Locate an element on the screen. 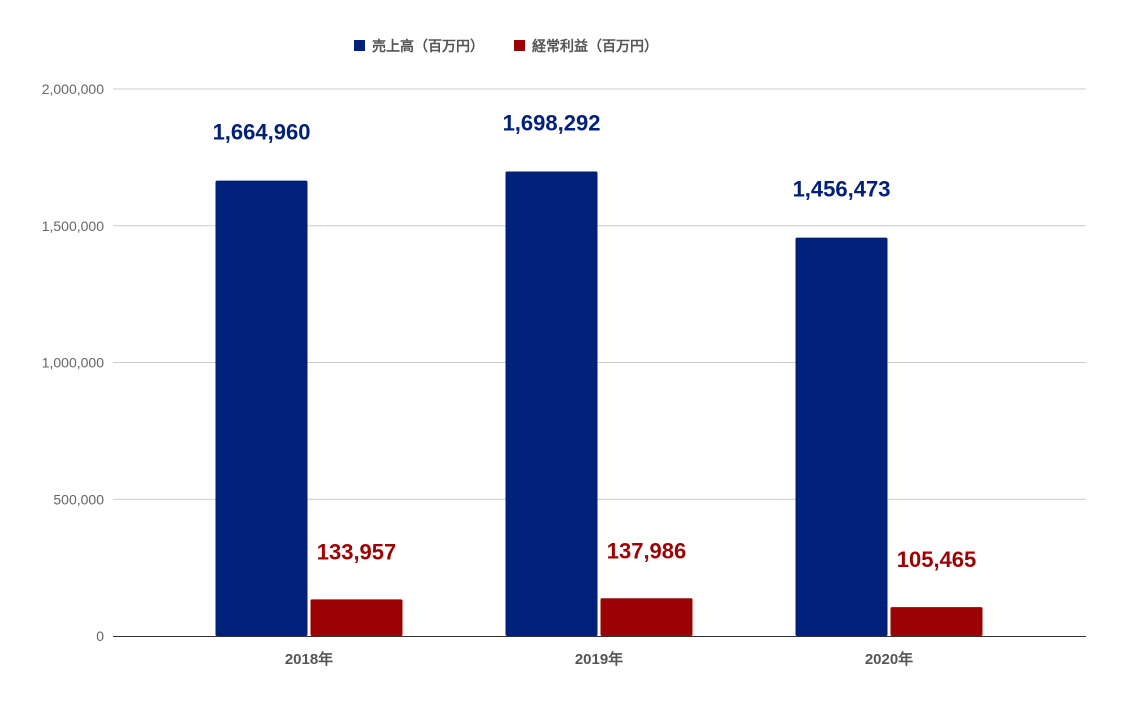 The image size is (1122, 703). legend-label: 経常利益（百万円） is located at coordinates (595, 46).